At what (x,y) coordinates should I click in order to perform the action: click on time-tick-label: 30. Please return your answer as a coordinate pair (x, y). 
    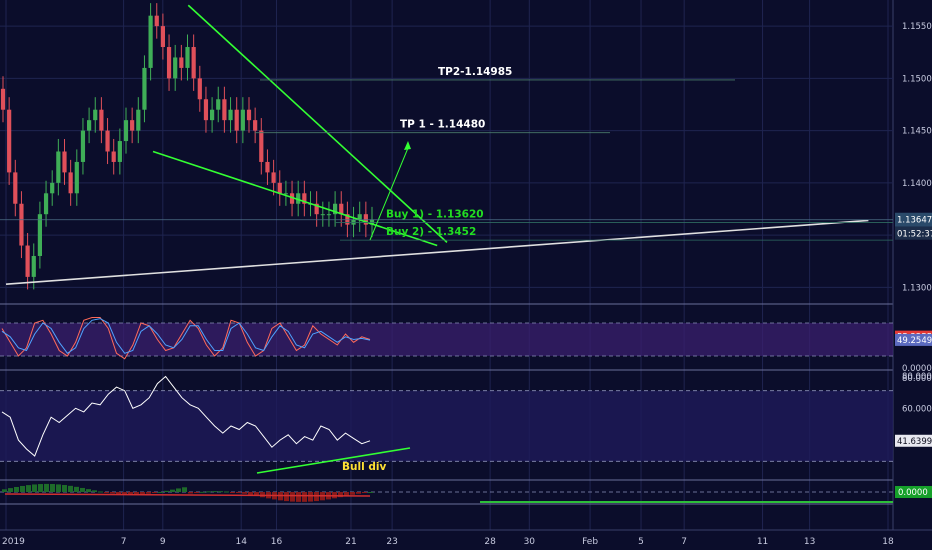
    Looking at the image, I should click on (530, 542).